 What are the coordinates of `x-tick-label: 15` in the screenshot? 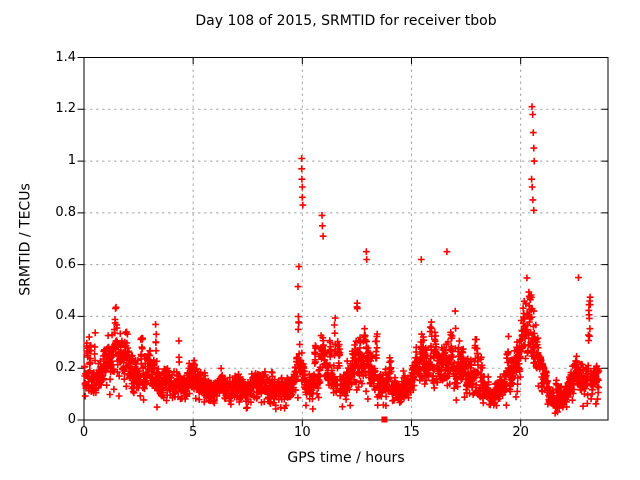 It's located at (411, 432).